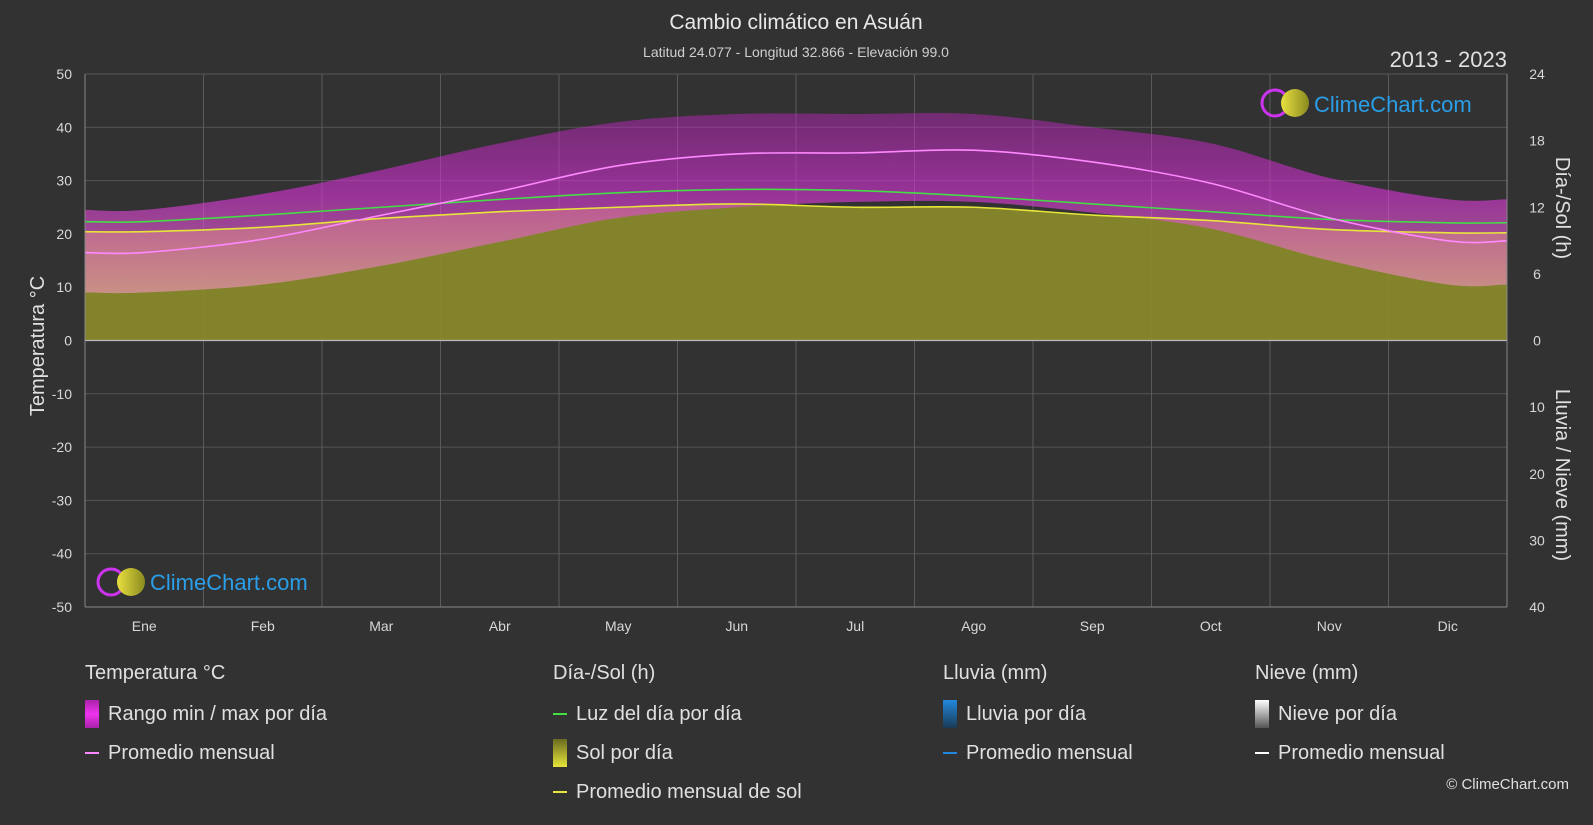  I want to click on watermark-bottom: ClimeChart.com, so click(202, 582).